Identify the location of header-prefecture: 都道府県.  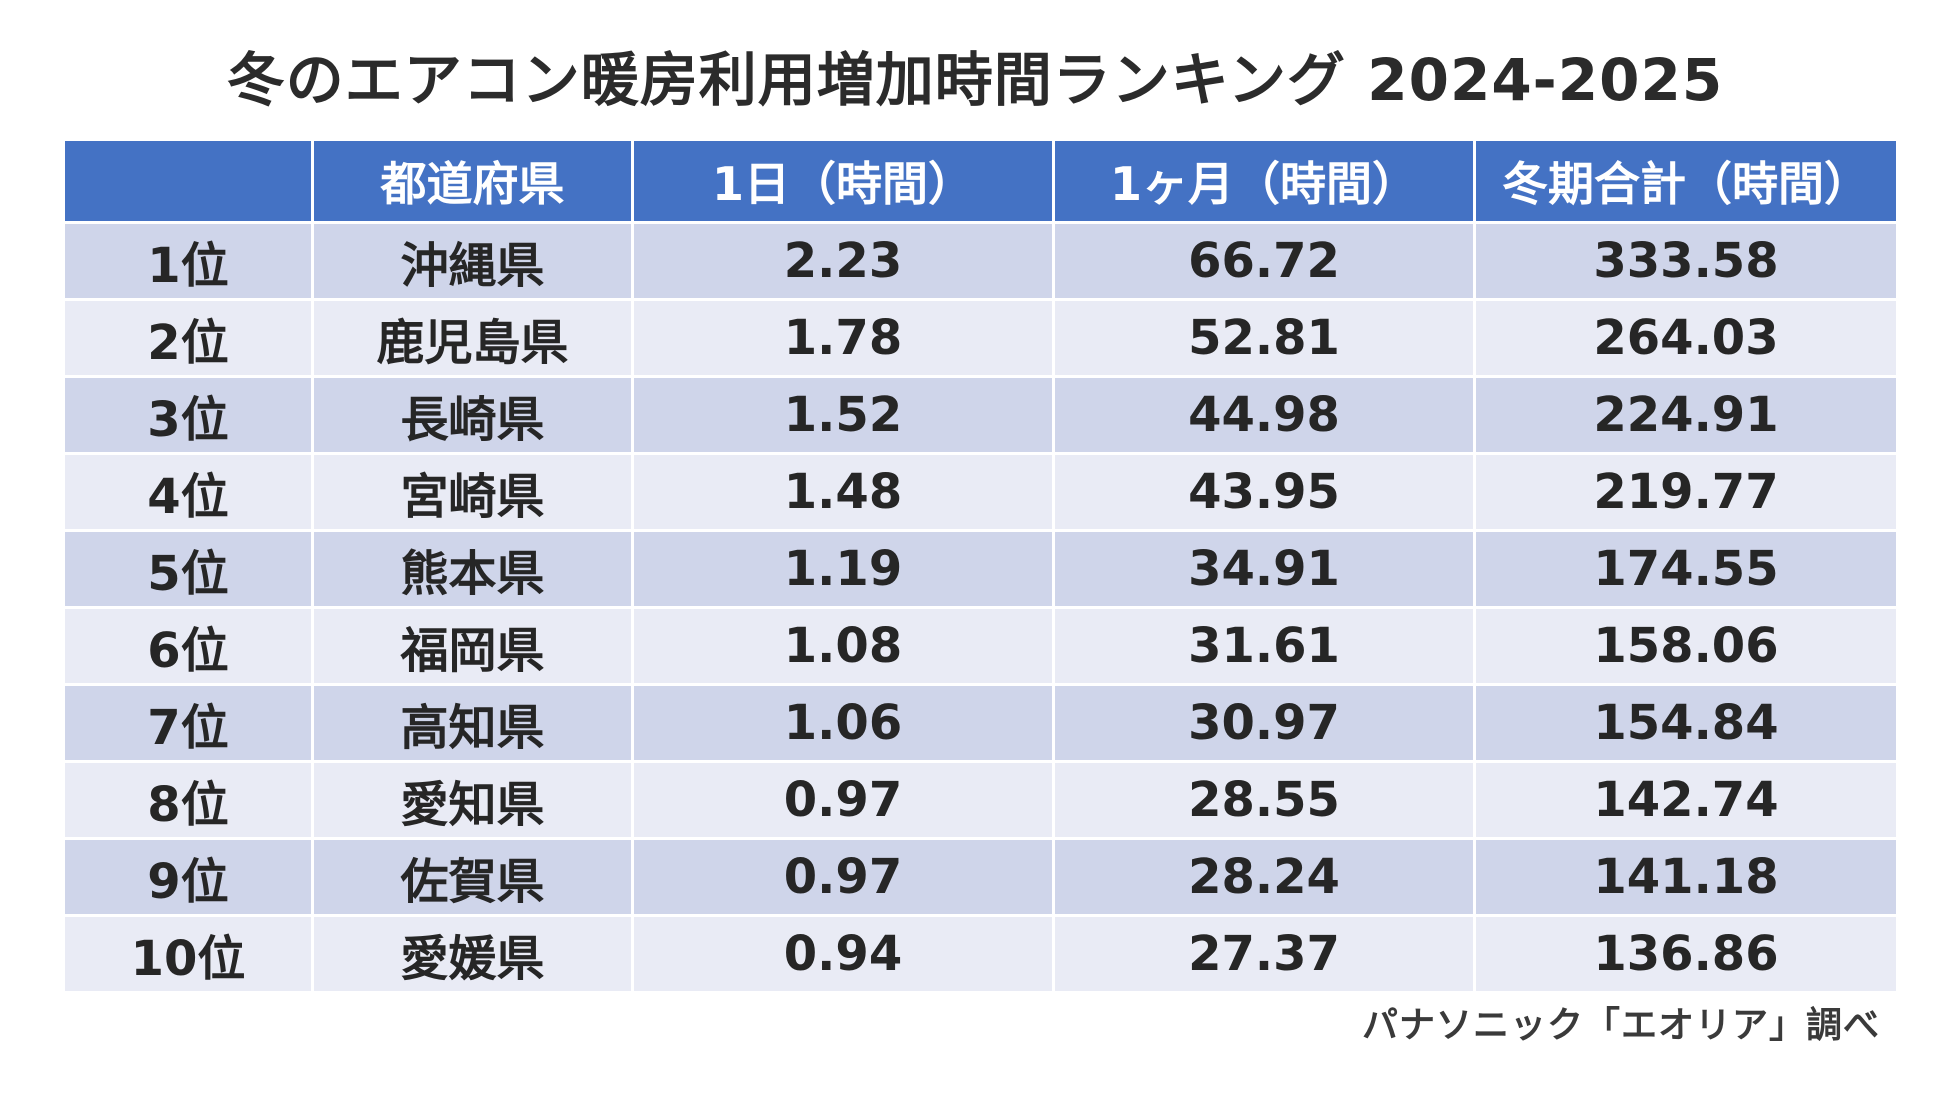
(472, 181).